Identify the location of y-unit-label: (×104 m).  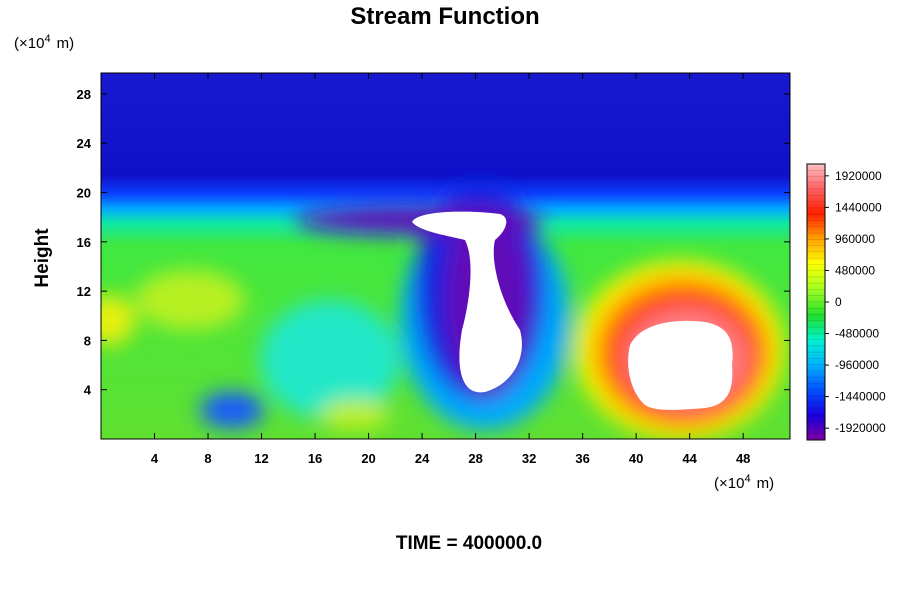
(44, 42).